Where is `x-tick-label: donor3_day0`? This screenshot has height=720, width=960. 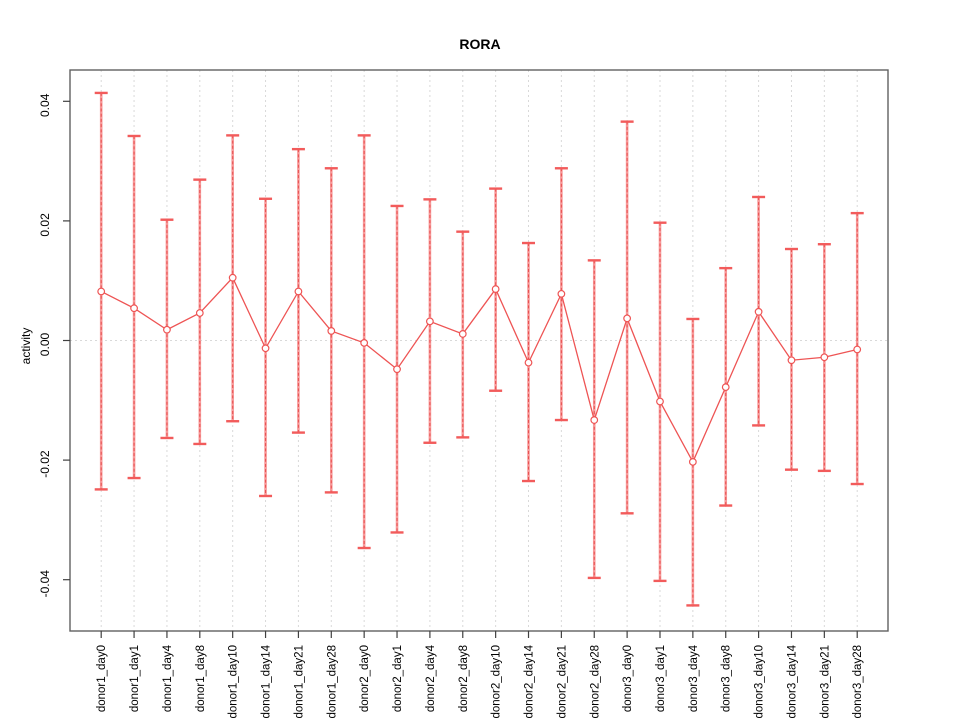 x-tick-label: donor3_day0 is located at coordinates (628, 678).